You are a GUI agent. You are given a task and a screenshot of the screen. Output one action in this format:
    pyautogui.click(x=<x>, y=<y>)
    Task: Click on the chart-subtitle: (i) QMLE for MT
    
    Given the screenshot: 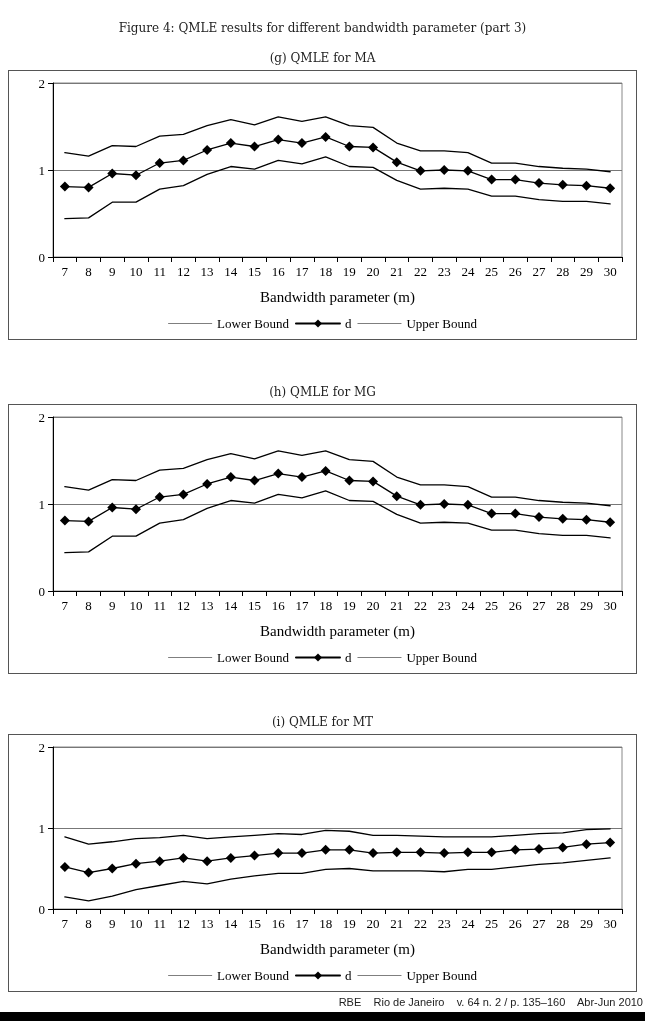 What is the action you would take?
    pyautogui.click(x=322, y=722)
    